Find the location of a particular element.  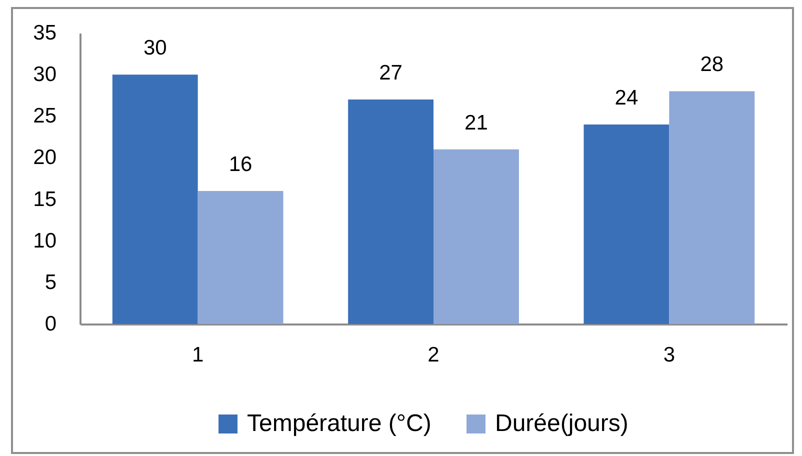

y-tick-label: 30 is located at coordinates (44, 74).